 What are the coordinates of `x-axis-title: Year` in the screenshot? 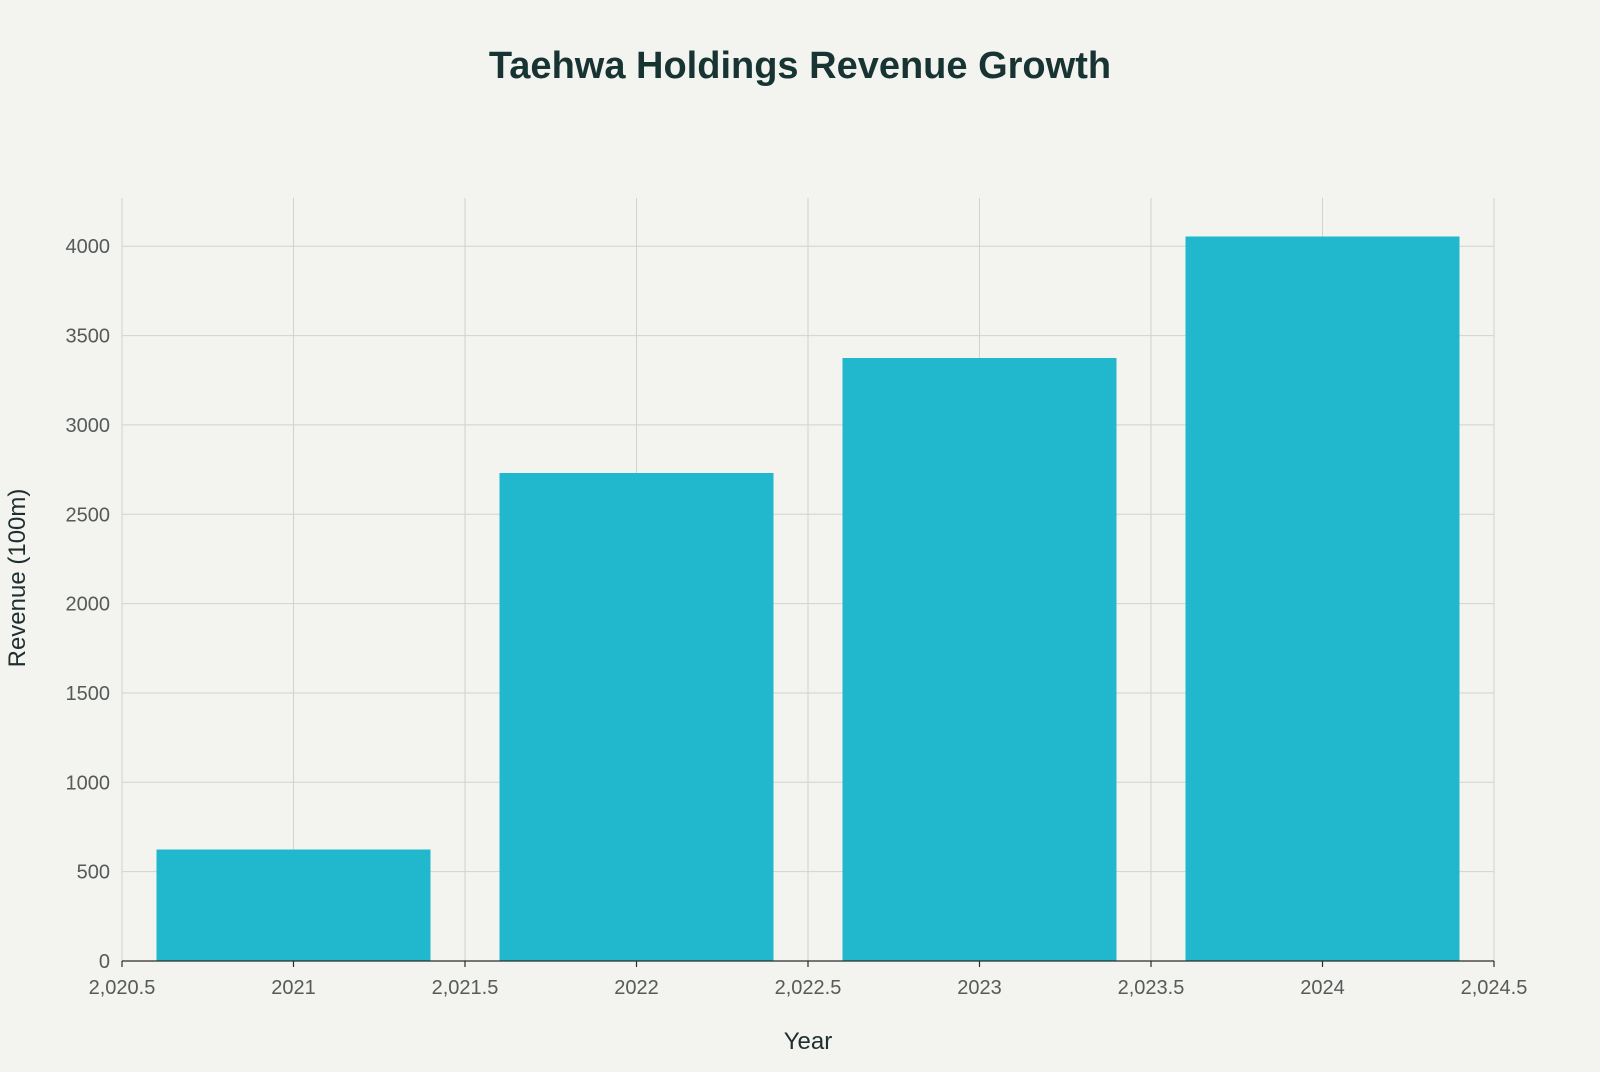 It's located at (808, 1041).